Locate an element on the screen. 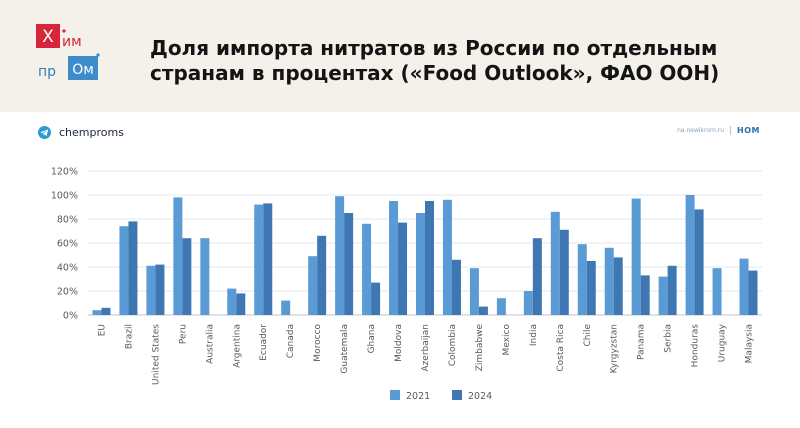 Image resolution: width=800 pixels, height=428 pixels. bar-2024-honduras is located at coordinates (699, 262).